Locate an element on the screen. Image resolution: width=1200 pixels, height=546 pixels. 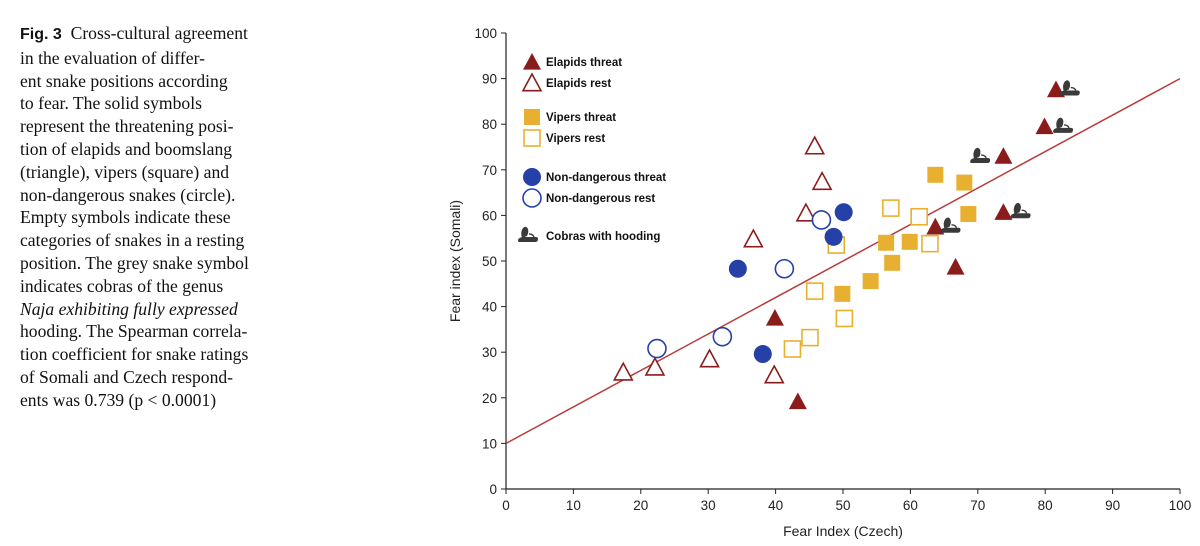
legend-marker-vipers-rest is located at coordinates (532, 138).